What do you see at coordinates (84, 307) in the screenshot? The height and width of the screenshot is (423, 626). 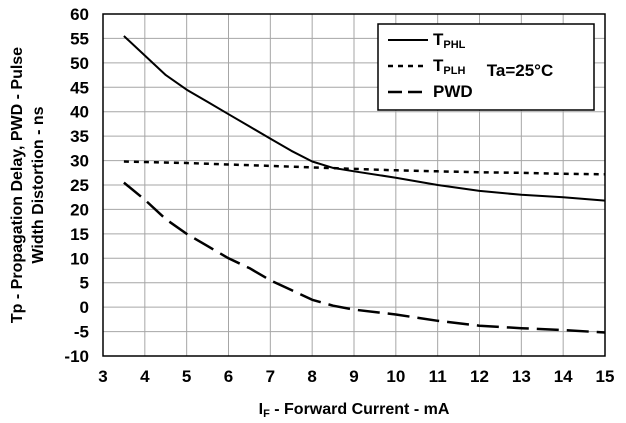 I see `y-tick-label: 0` at bounding box center [84, 307].